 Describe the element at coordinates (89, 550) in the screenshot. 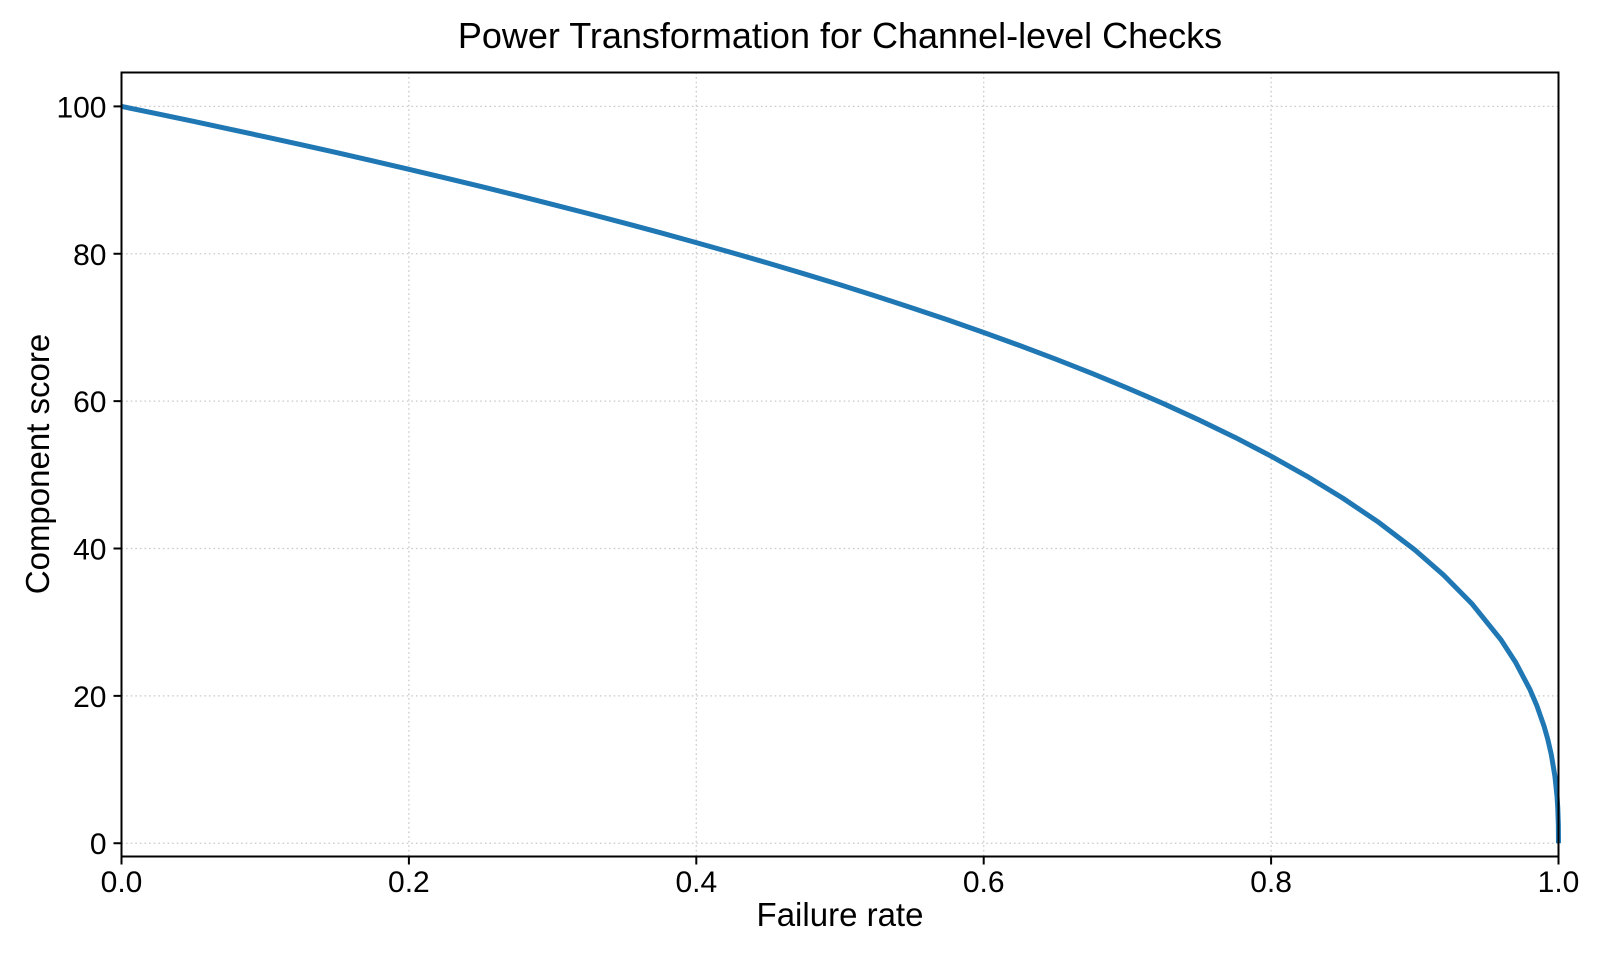

I see `y-tick-label: 40` at that location.